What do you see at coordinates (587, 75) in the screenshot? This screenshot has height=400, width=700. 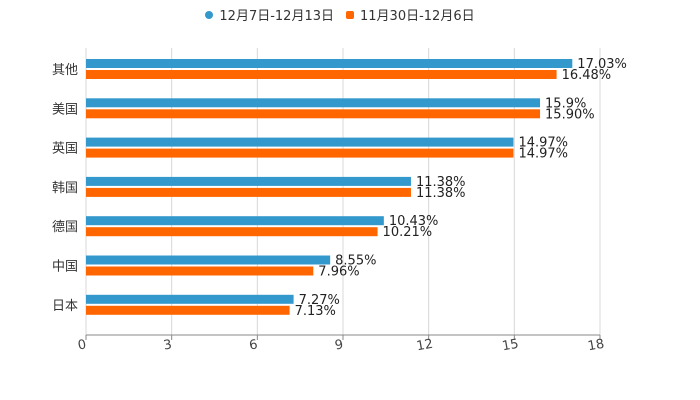 I see `data-label: 16.48%` at bounding box center [587, 75].